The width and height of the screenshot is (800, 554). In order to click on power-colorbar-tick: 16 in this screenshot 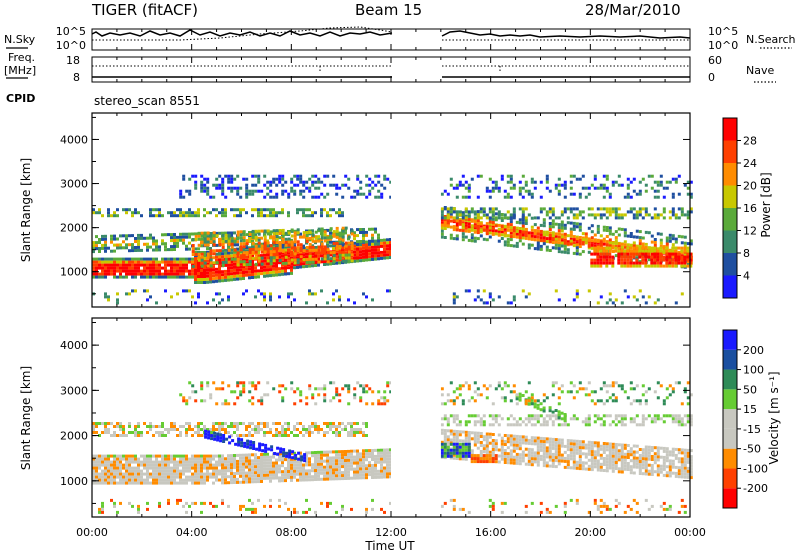, I will do `click(750, 208)`.